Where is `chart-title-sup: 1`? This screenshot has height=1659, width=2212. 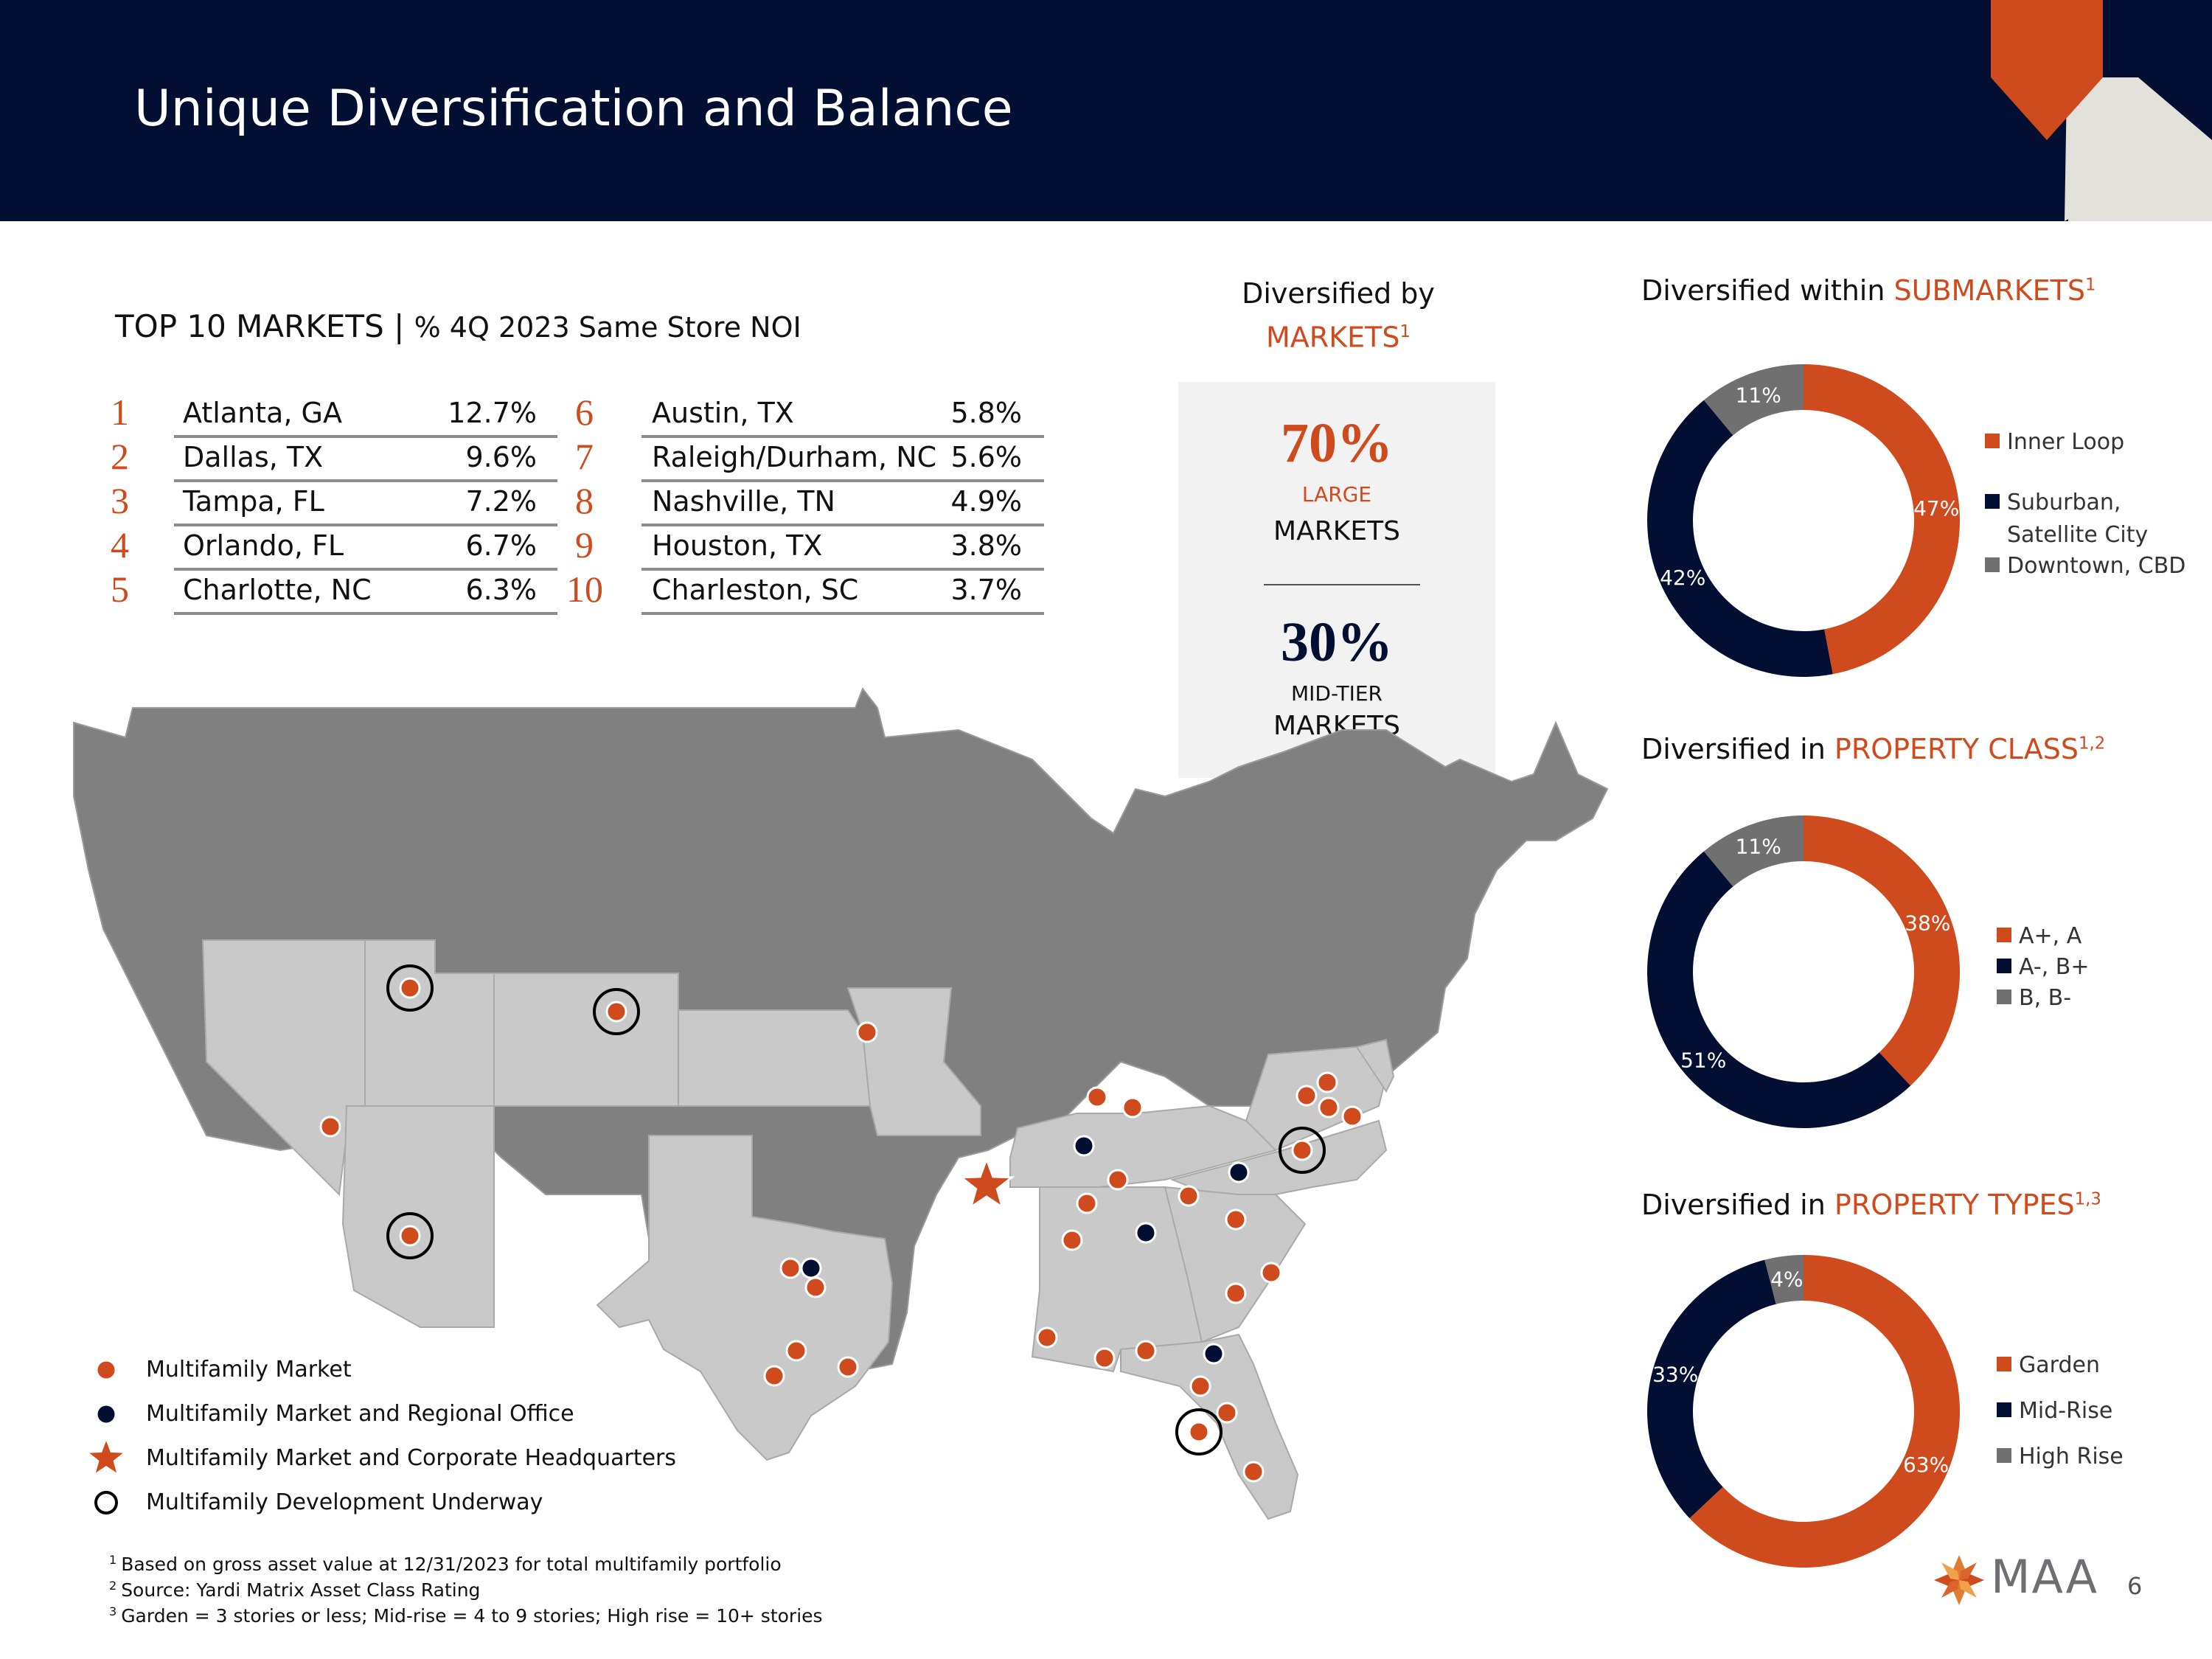 chart-title-sup: 1 is located at coordinates (2090, 285).